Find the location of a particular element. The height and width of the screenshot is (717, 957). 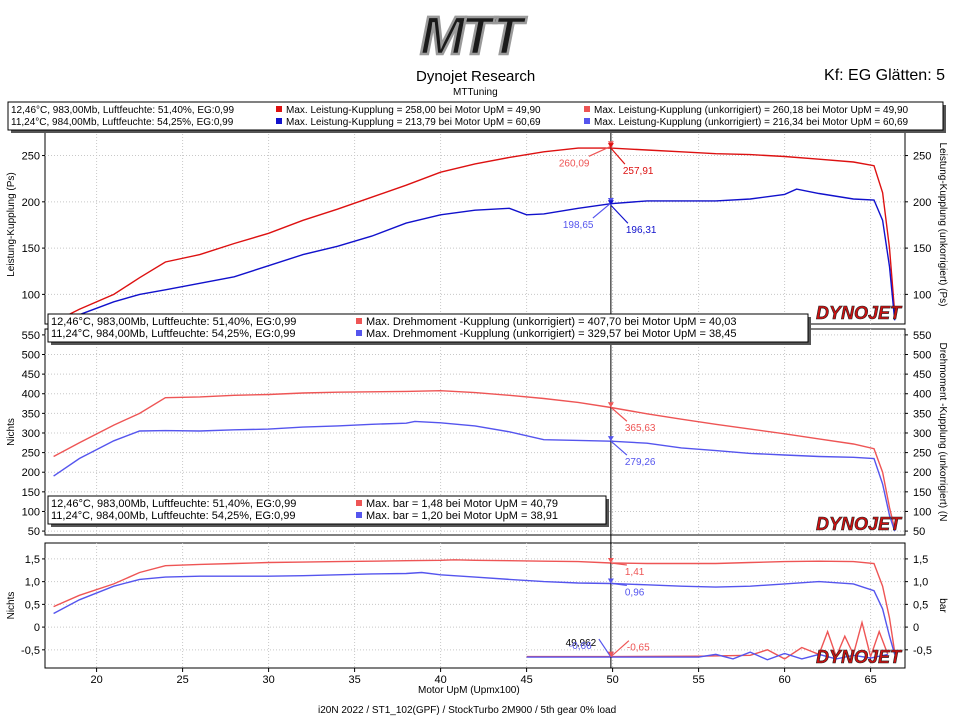

mtt-logo: MTT is located at coordinates (479, 36).